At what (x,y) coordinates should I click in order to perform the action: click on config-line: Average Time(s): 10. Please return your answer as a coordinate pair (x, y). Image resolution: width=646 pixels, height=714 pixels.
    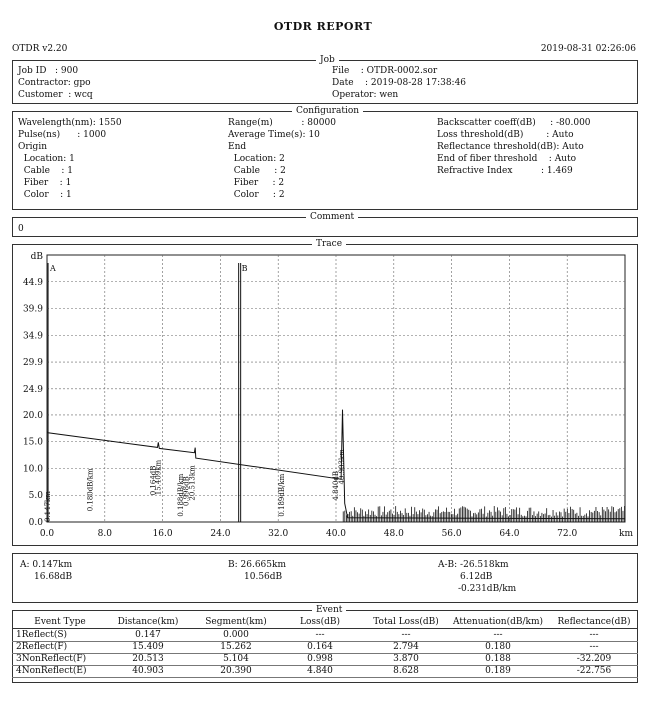
    Looking at the image, I should click on (274, 135).